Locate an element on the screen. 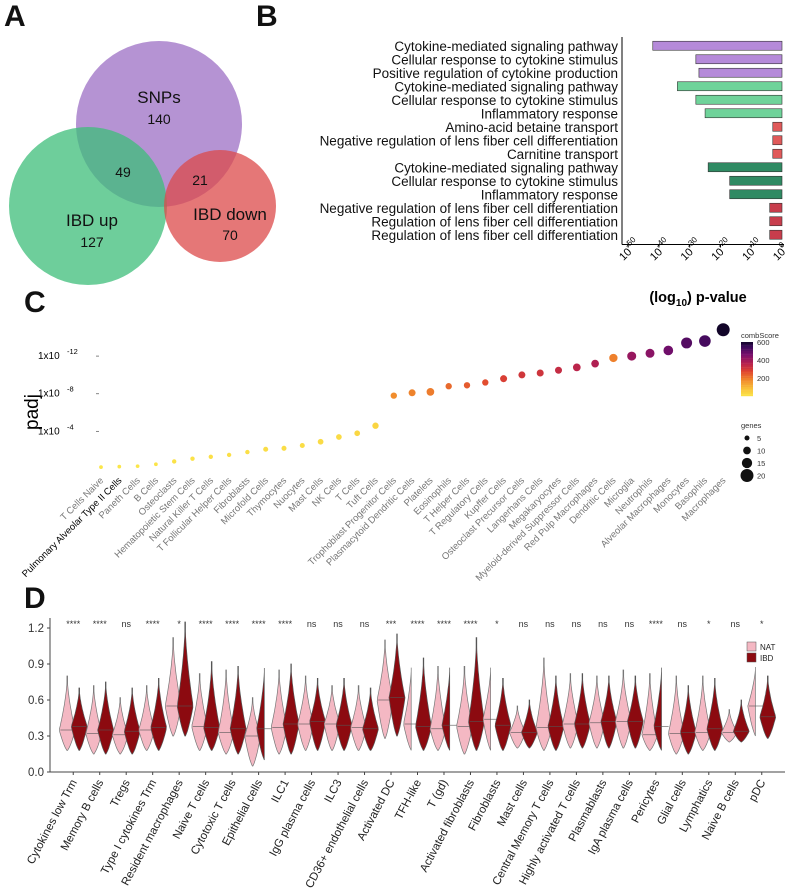 The image size is (790, 895). x-tick-label-group: 10-40 is located at coordinates (658, 249).